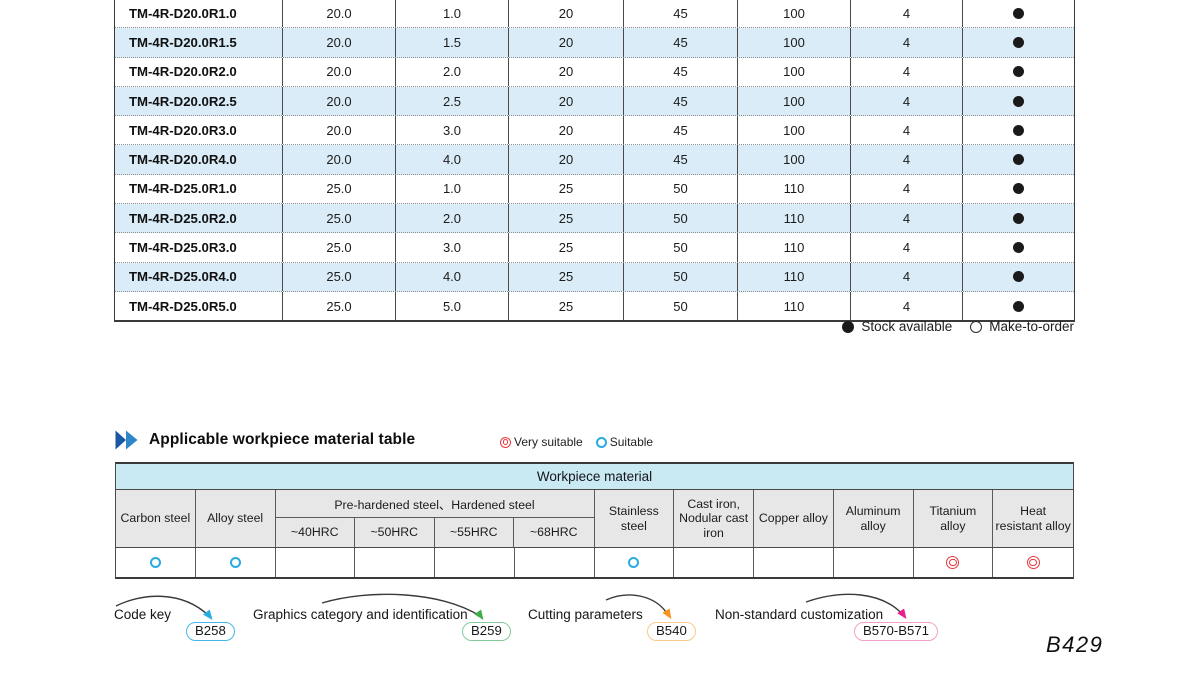 This screenshot has width=1187, height=677. Describe the element at coordinates (976, 326) in the screenshot. I see `open-circle-icon` at that location.